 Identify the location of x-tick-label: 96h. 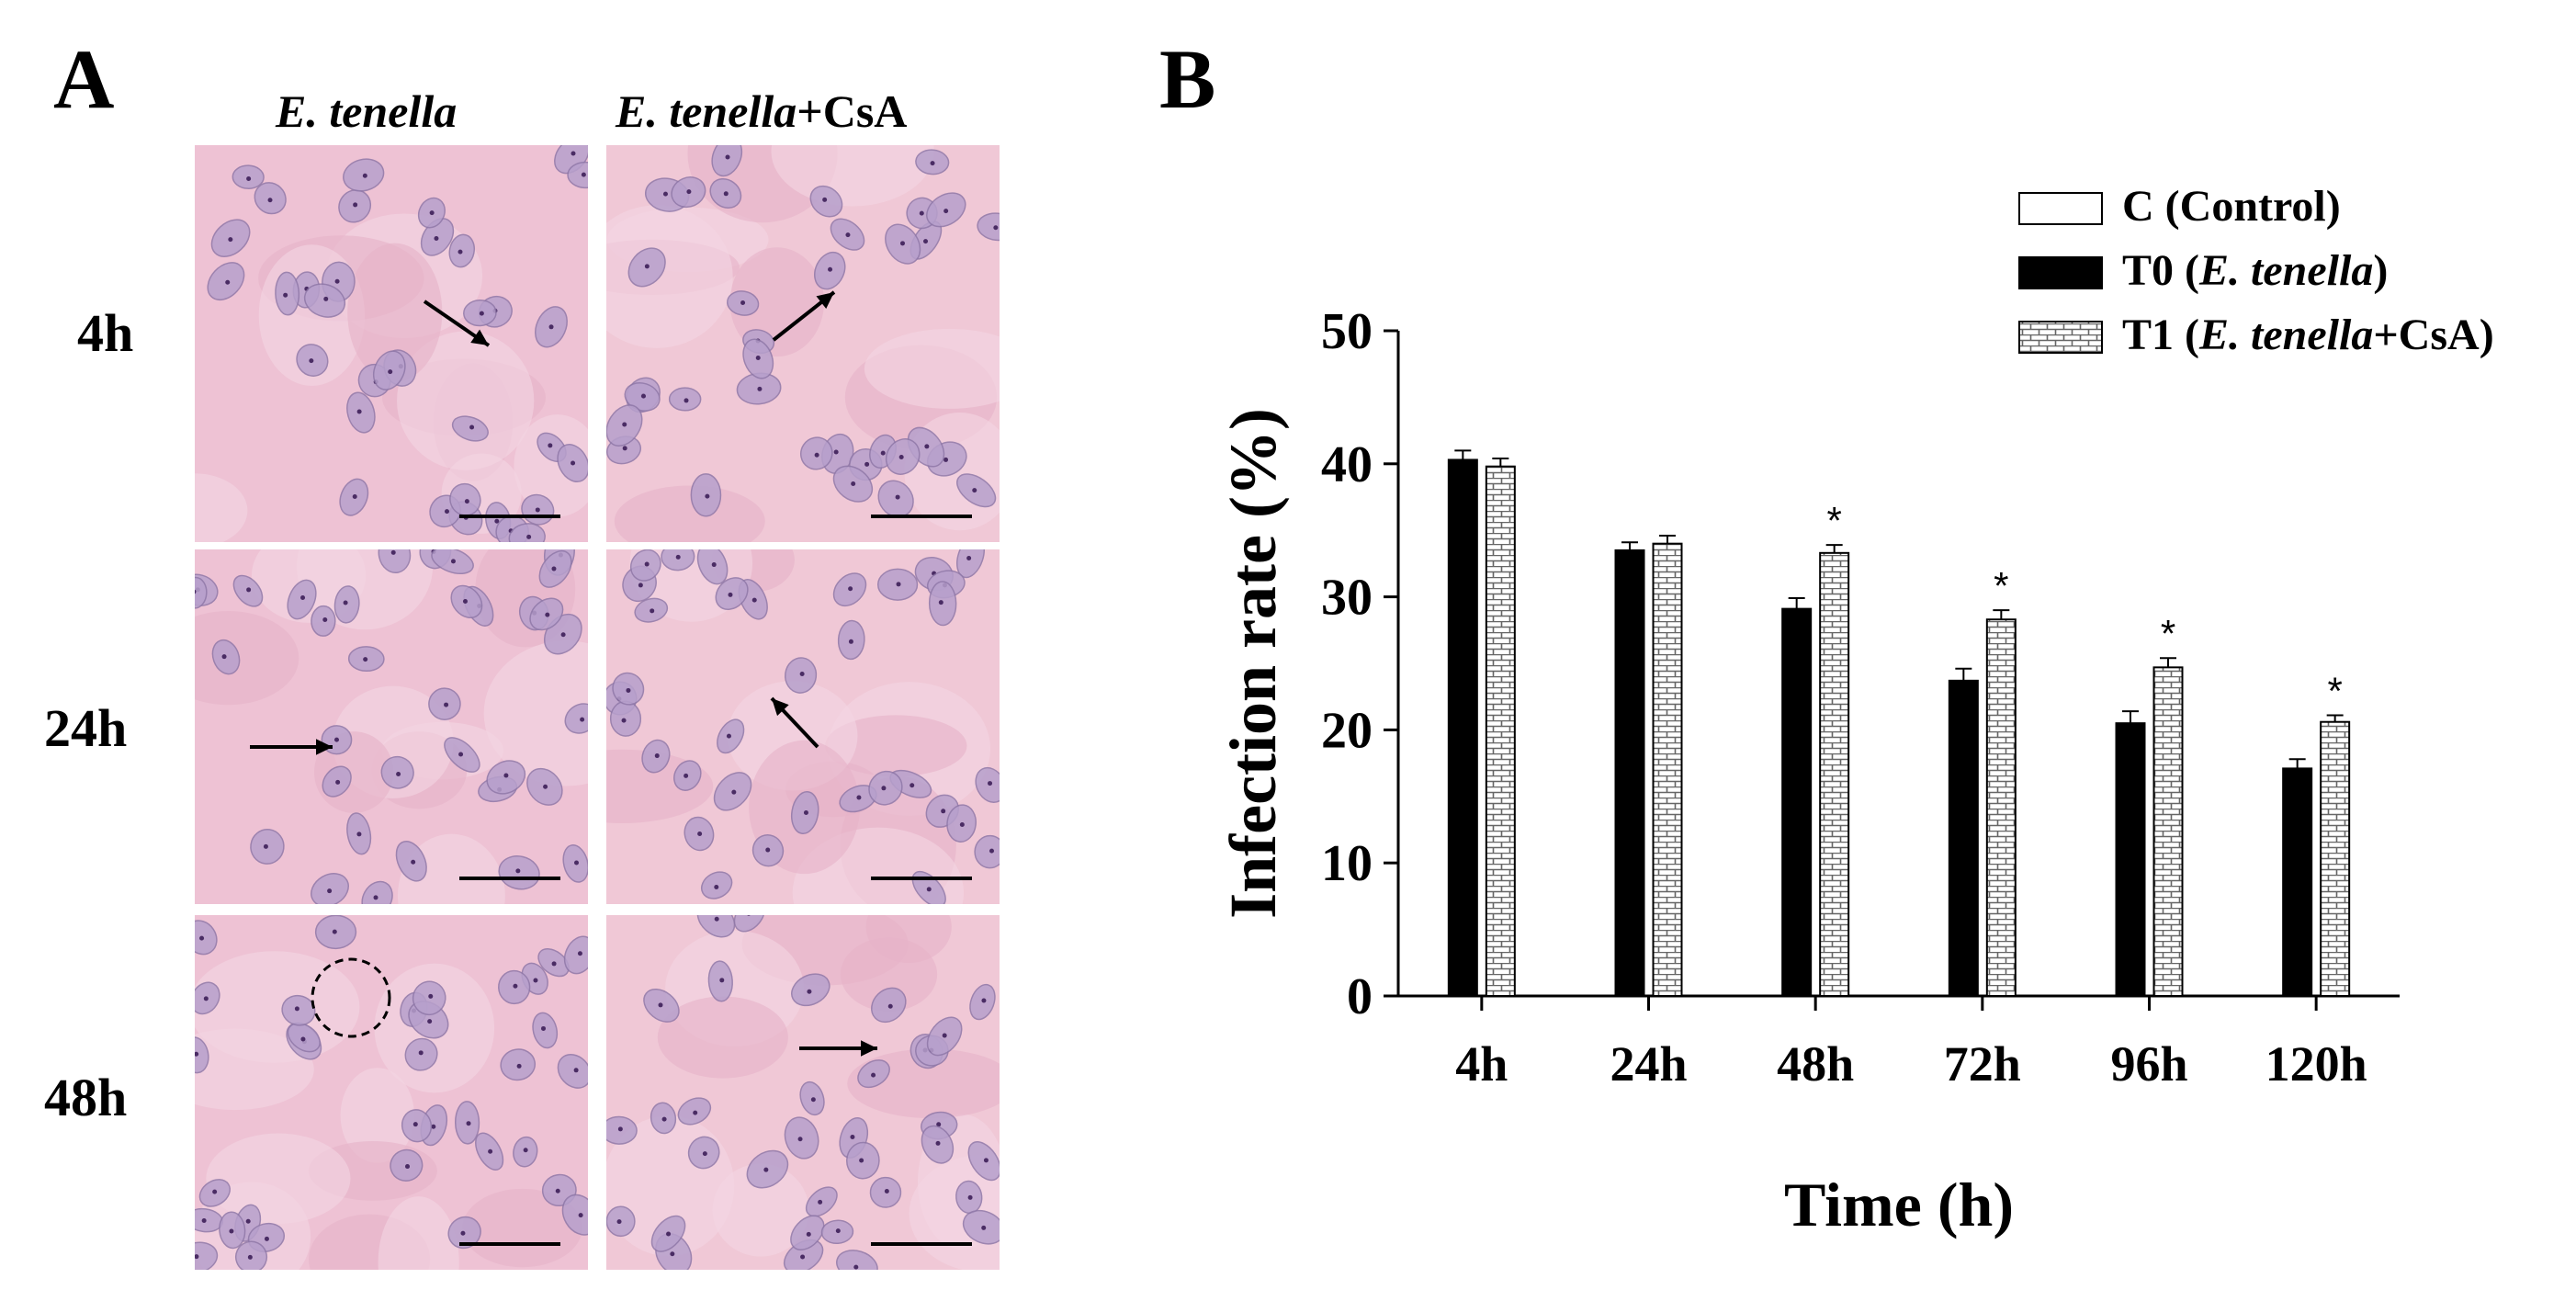
(2148, 1064).